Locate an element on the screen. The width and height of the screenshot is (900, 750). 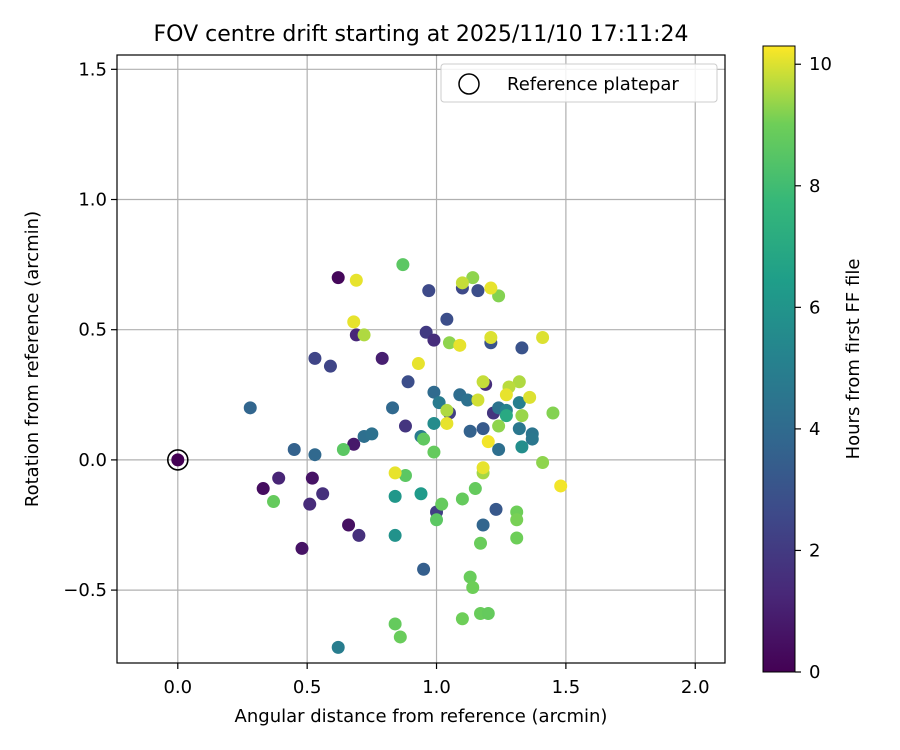
y-axis-ticks: −0.5 0.0 0.5 1.0 1.5 is located at coordinates (90, 330).